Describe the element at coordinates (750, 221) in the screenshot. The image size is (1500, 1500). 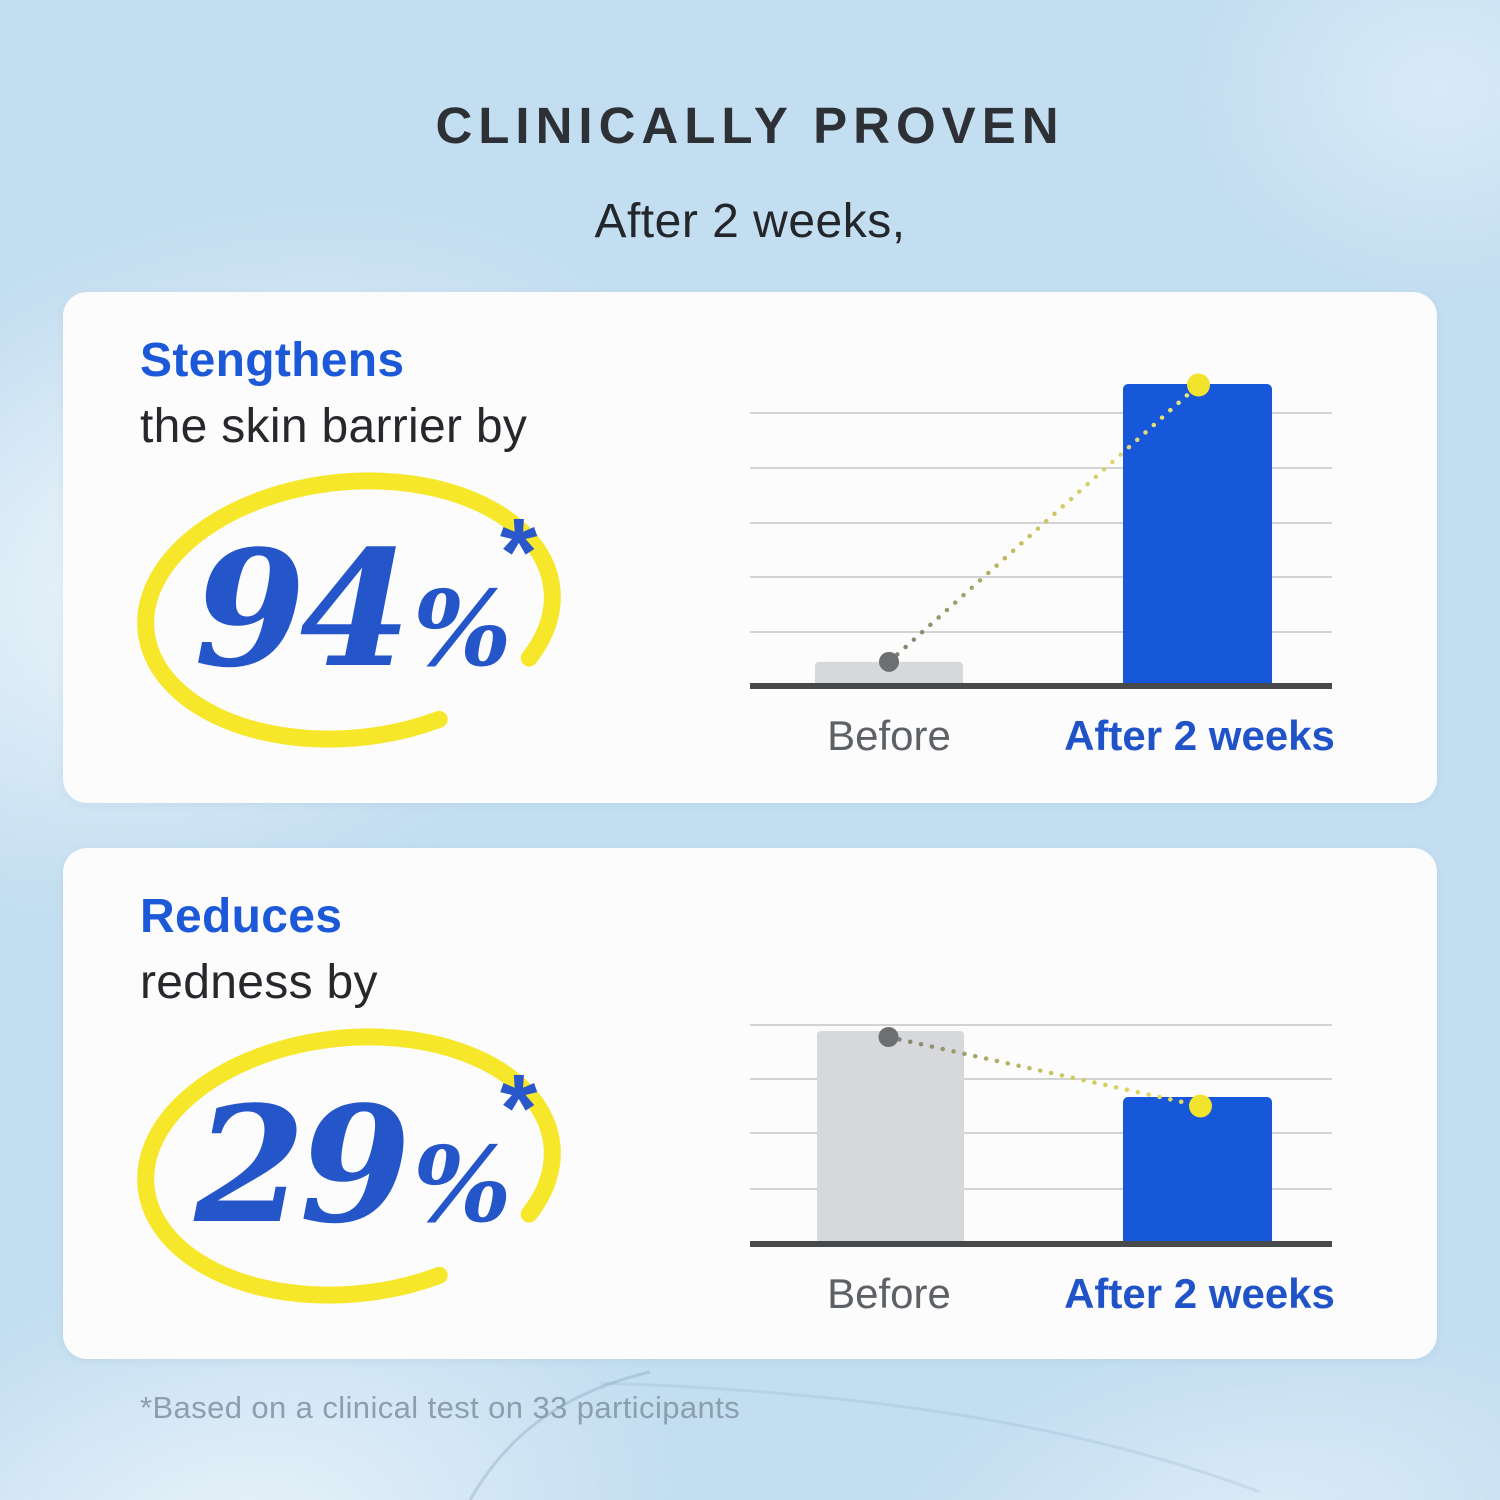
I see `page-subtitle: After 2 weeks,` at that location.